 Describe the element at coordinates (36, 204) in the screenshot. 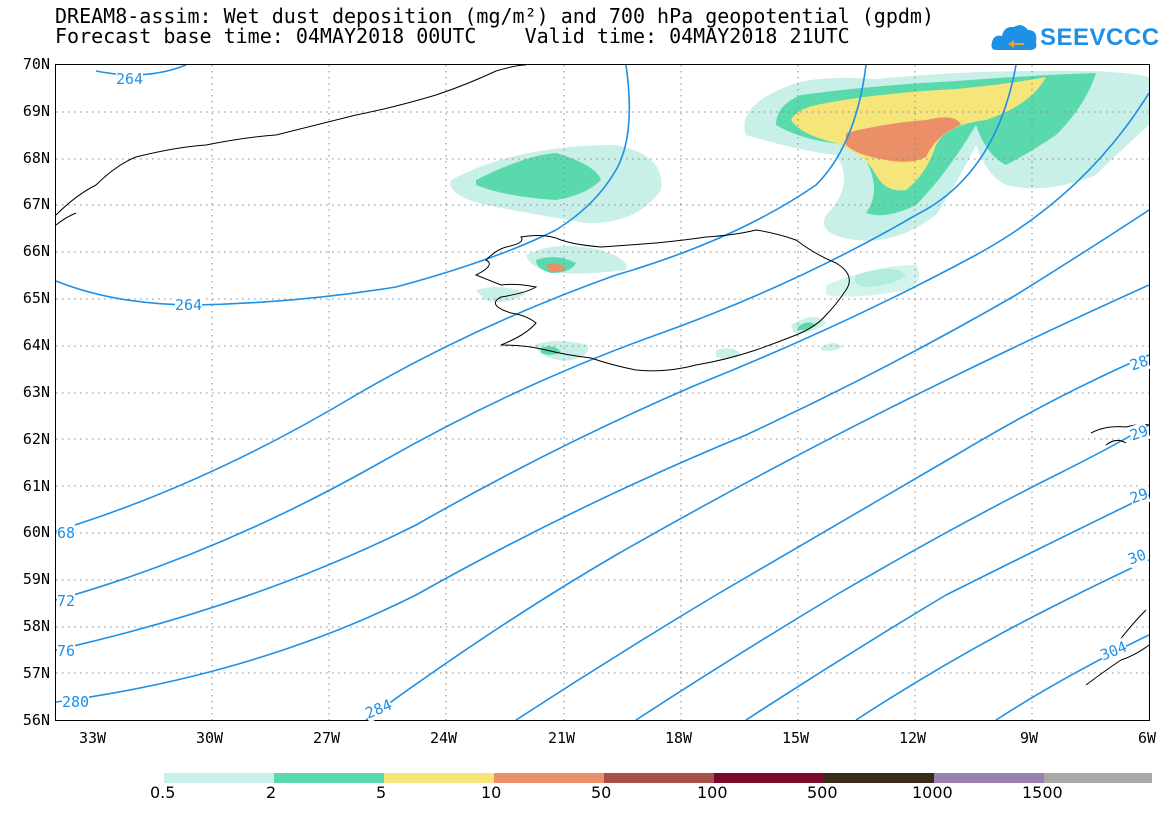

I see `lat-label: 67N` at that location.